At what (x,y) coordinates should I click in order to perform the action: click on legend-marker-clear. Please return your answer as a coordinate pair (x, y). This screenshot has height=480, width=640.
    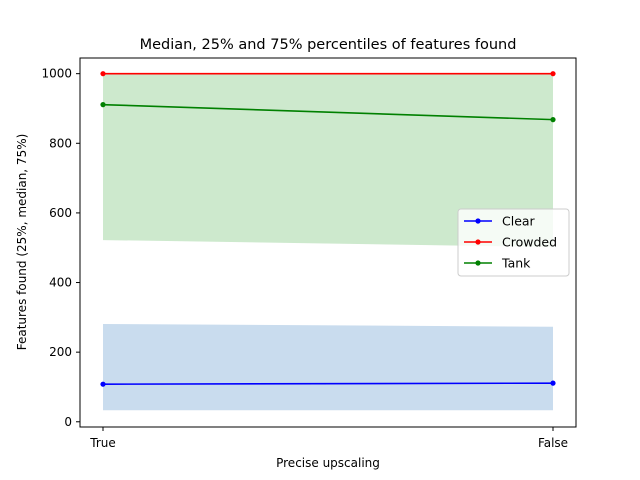
    Looking at the image, I should click on (478, 221).